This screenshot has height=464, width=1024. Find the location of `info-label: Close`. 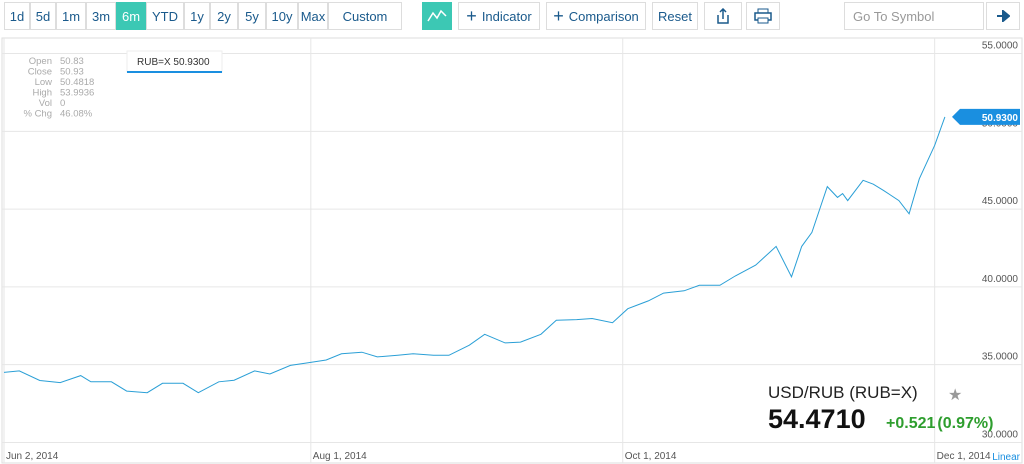

info-label: Close is located at coordinates (40, 72).